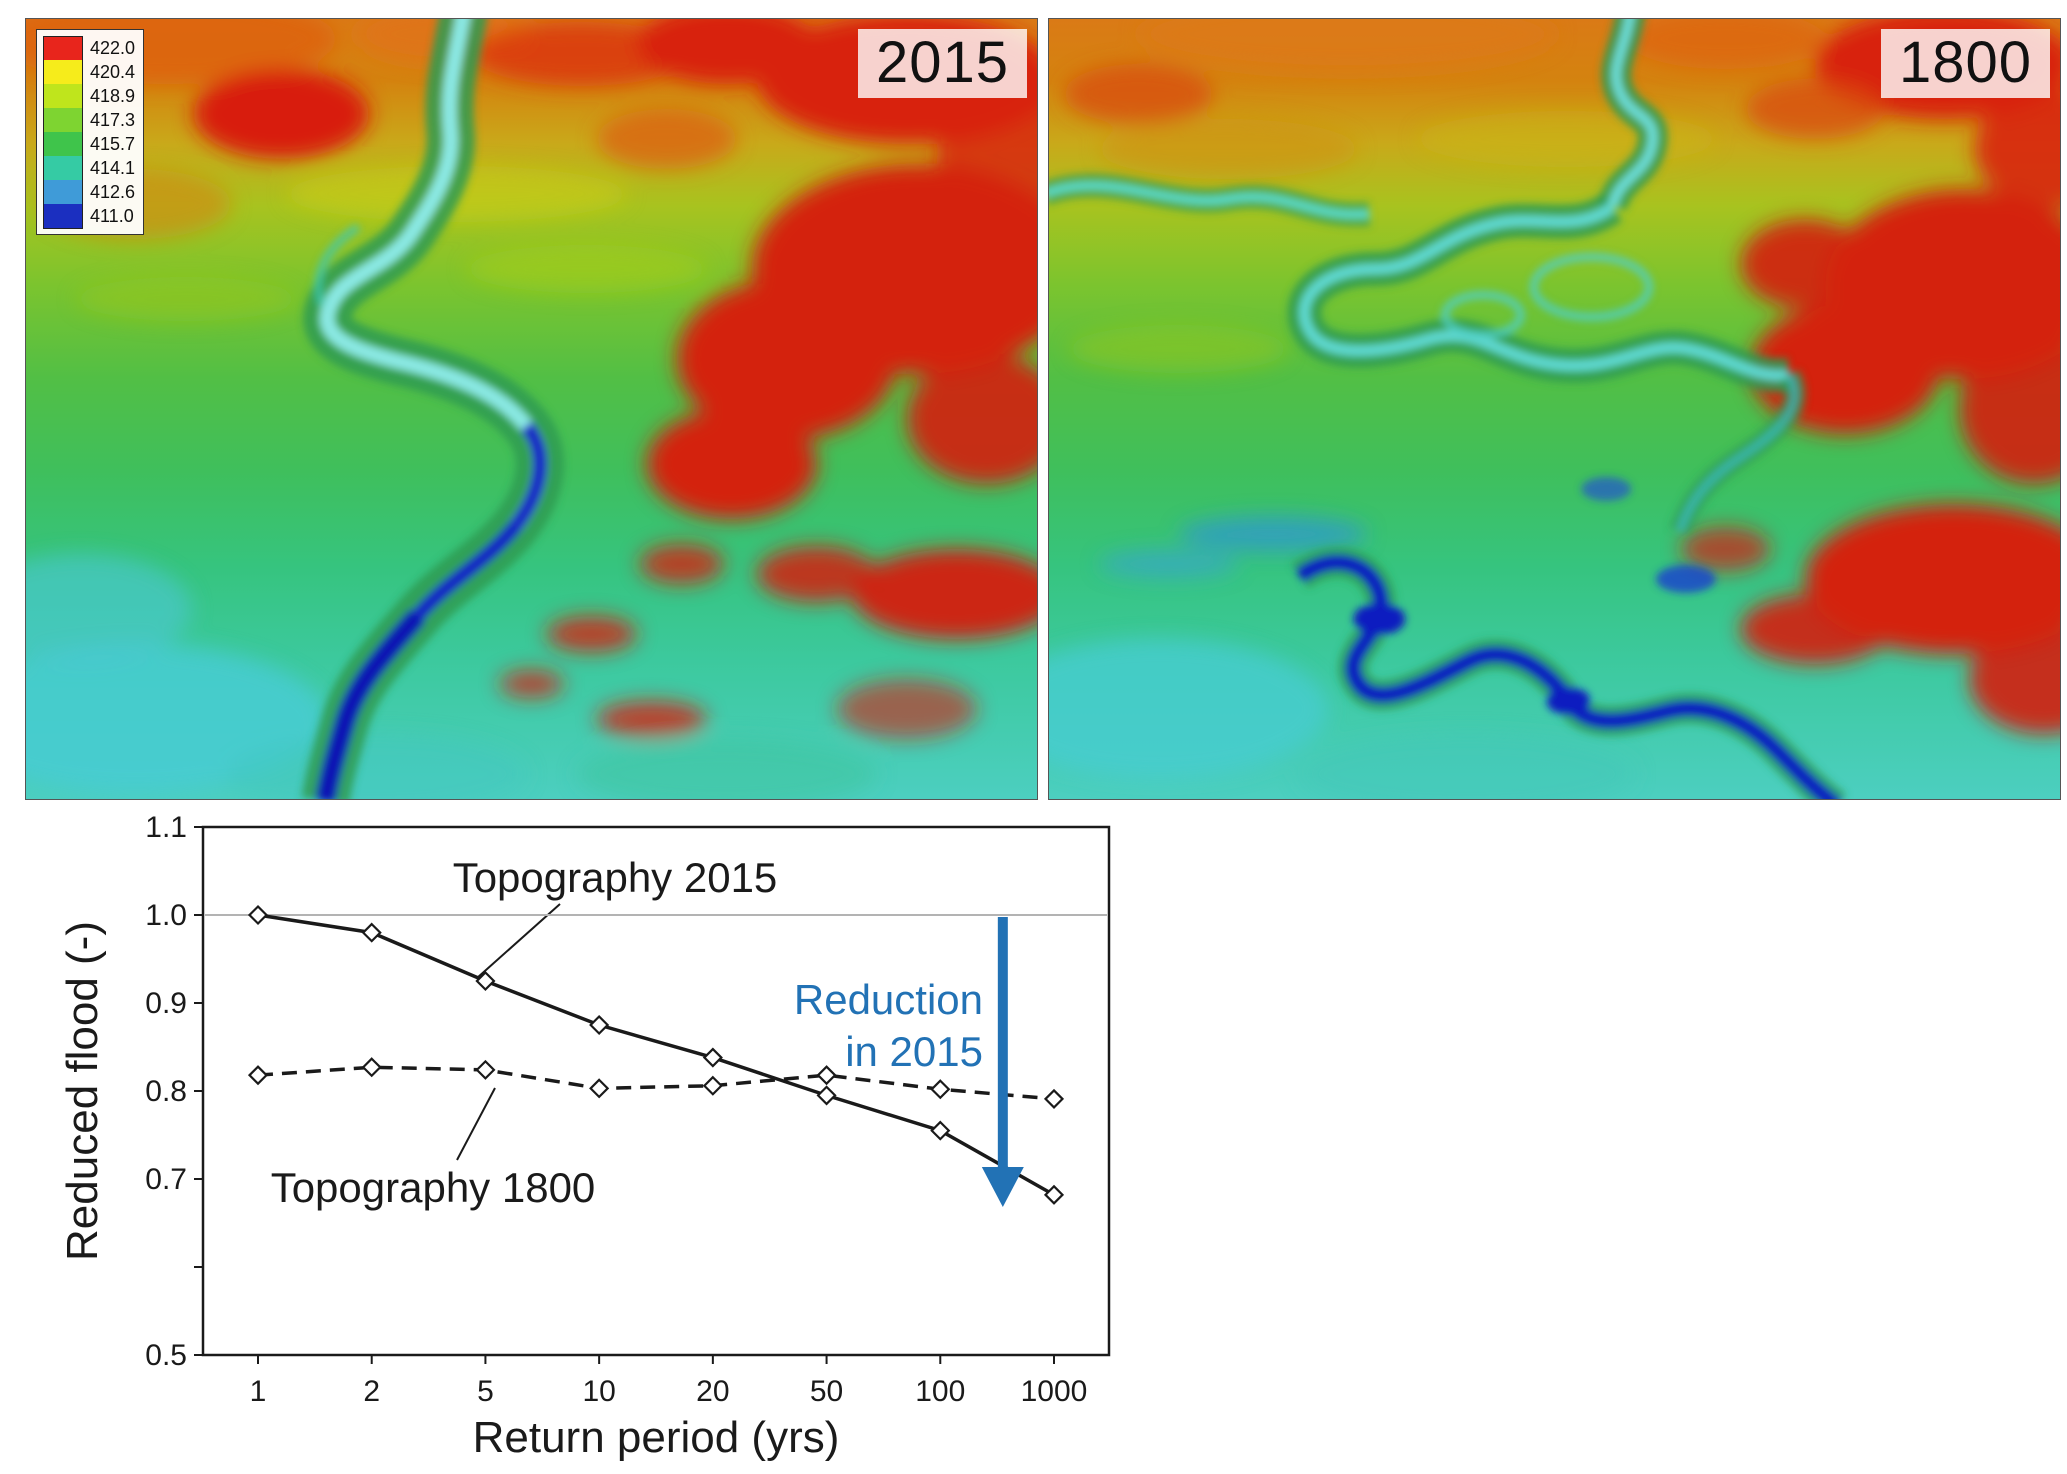 The width and height of the screenshot is (2067, 1474). I want to click on meander-channel, so click(1544, 291).